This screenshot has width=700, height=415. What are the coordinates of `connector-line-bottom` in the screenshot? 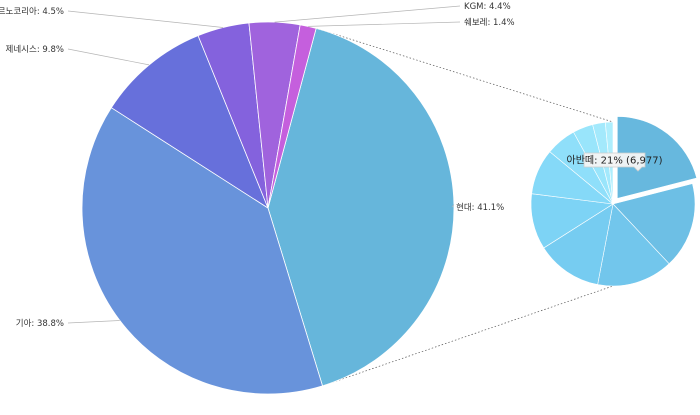 It's located at (468, 336).